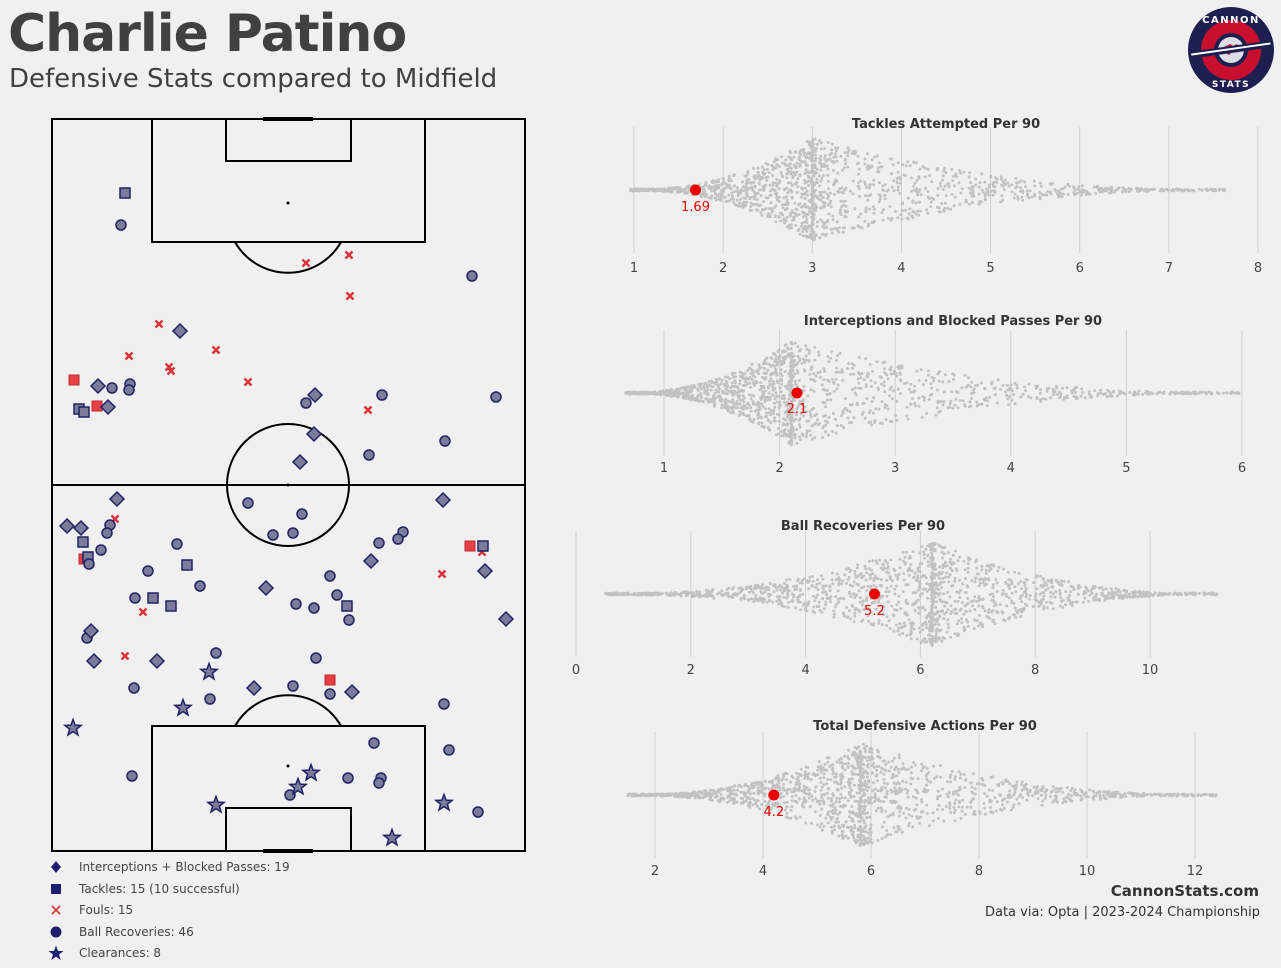 Image resolution: width=1281 pixels, height=968 pixels. Describe the element at coordinates (330, 680) in the screenshot. I see `failed-tackle-marker` at that location.